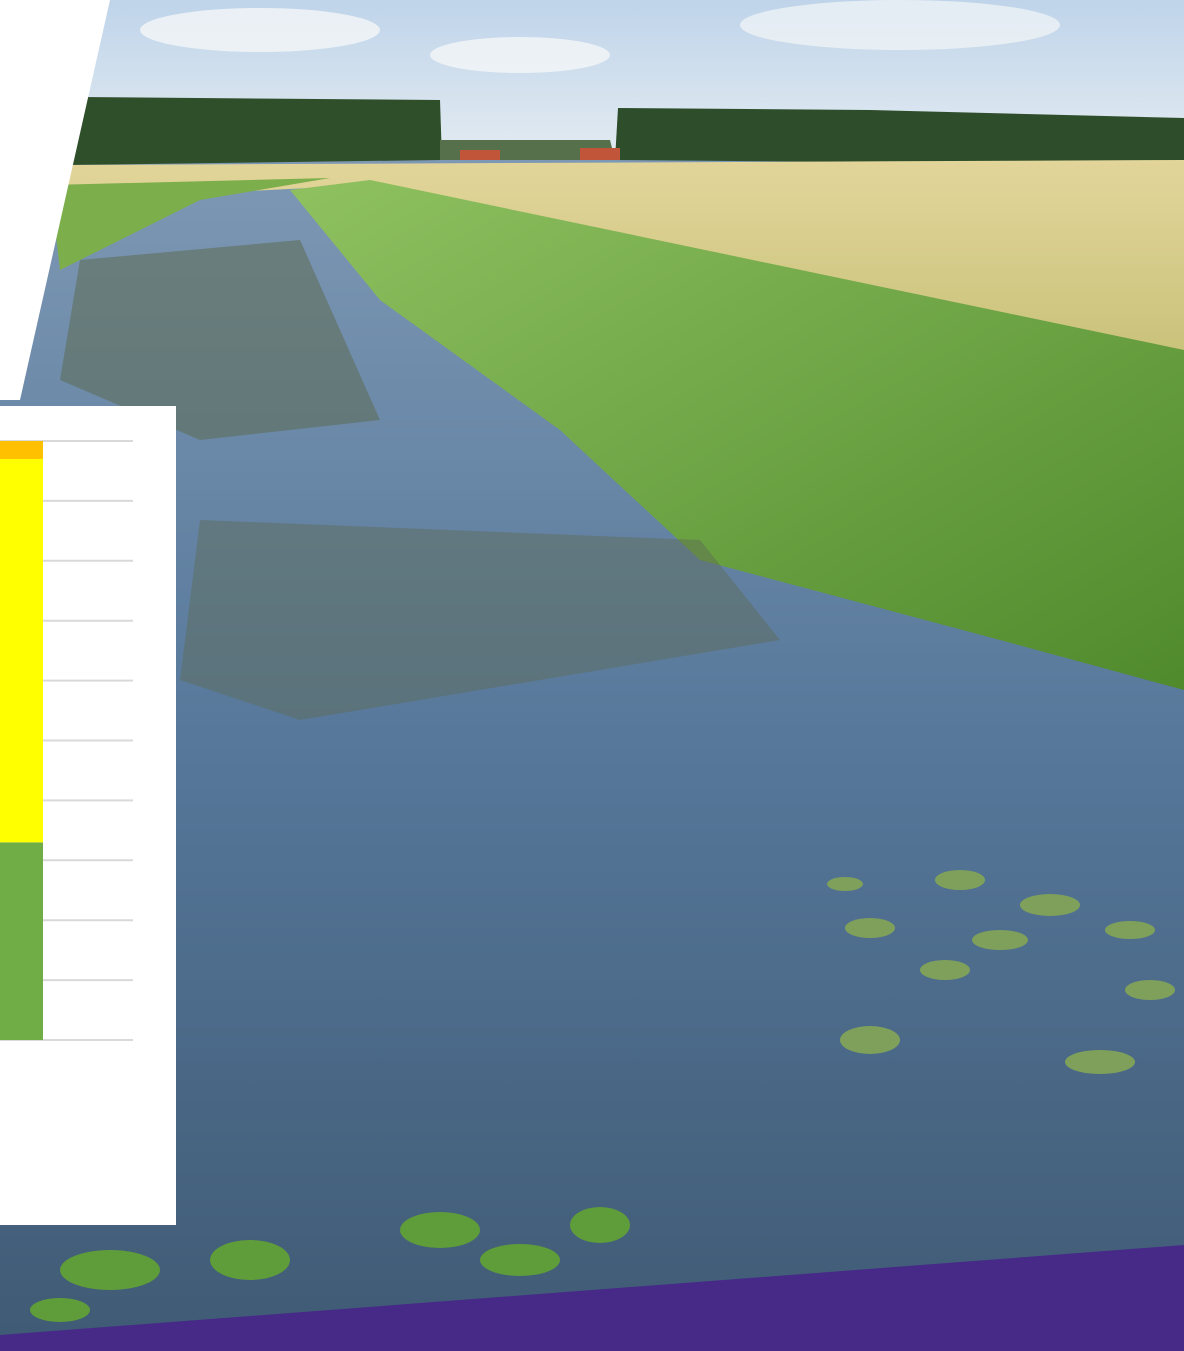 This screenshot has height=1351, width=1184. Describe the element at coordinates (66, 740) in the screenshot. I see `chart` at that location.